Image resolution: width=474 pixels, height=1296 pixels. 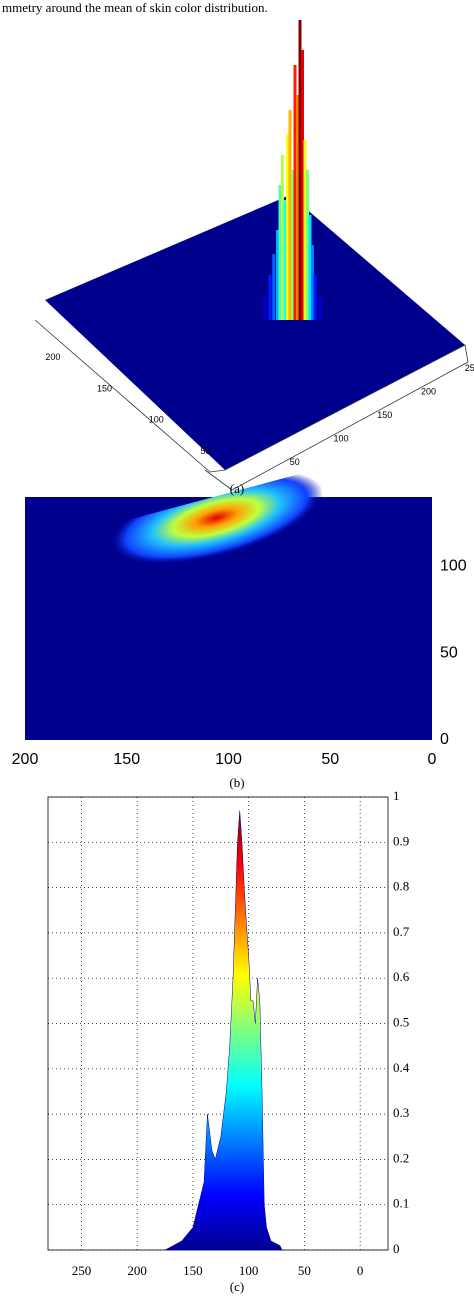 What do you see at coordinates (52, 357) in the screenshot?
I see `y-tick-label: 200` at bounding box center [52, 357].